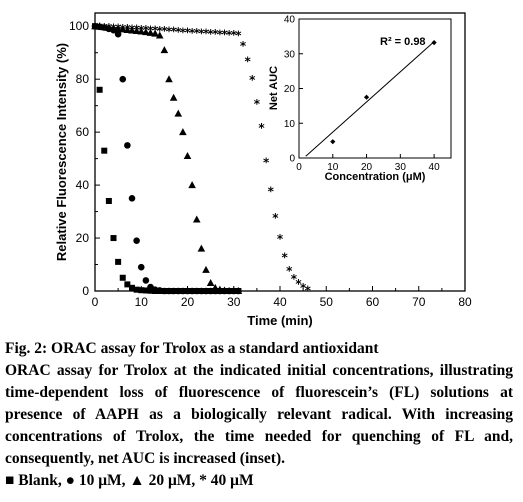  Describe the element at coordinates (234, 302) in the screenshot. I see `x-tick-label: 30` at that location.